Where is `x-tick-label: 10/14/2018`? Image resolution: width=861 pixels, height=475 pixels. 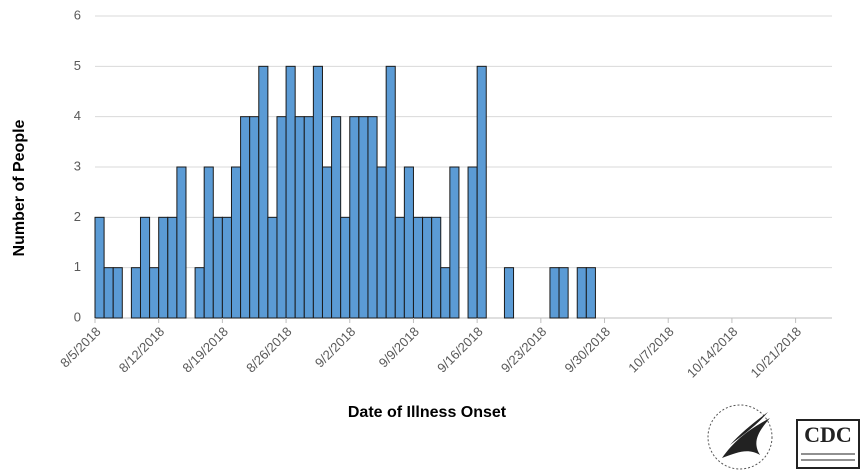 x-tick-label: 10/14/2018 is located at coordinates (712, 352).